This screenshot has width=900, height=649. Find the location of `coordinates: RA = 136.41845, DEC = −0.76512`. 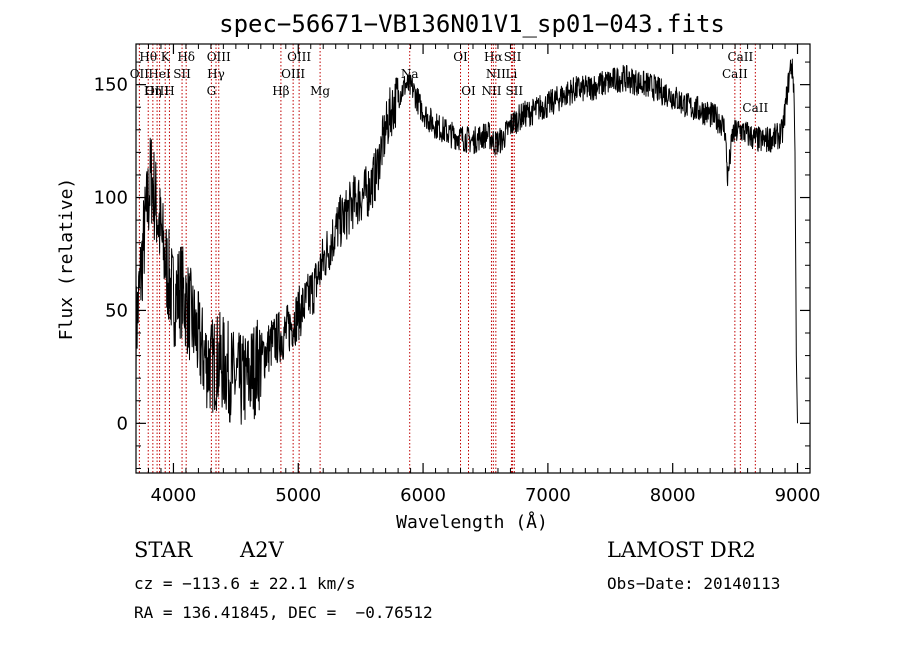

coordinates: RA = 136.41845, DEC = −0.76512 is located at coordinates (283, 612).